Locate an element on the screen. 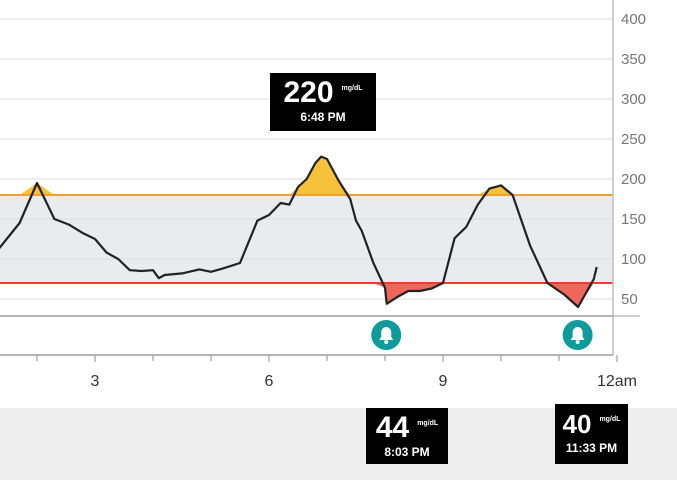 Image resolution: width=677 pixels, height=480 pixels. low-reading-callout-1: 44 mg/dL 8:03 PM is located at coordinates (407, 436).